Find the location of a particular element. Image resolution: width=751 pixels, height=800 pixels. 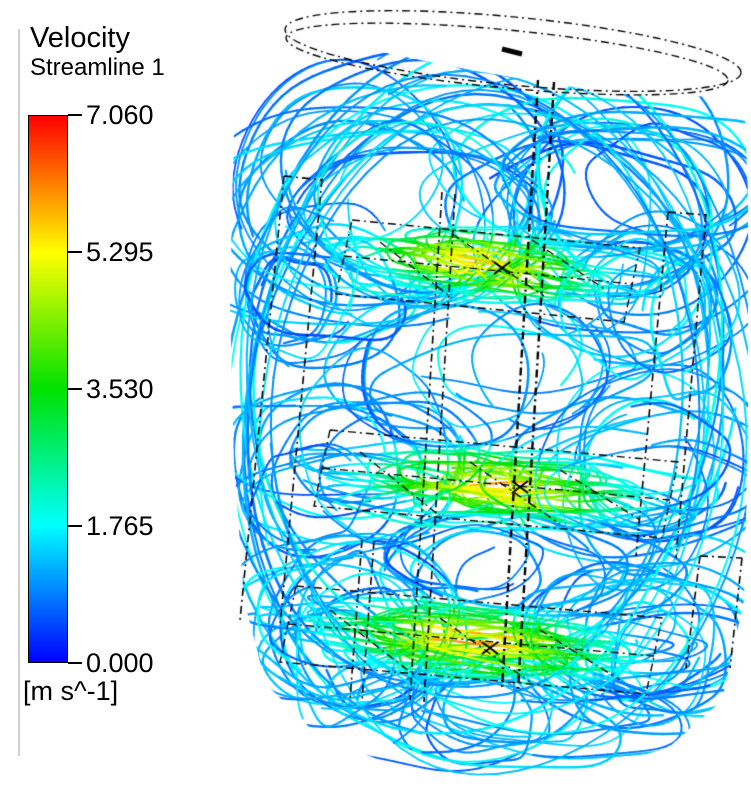

colorbar-tick-label: 3.530 is located at coordinates (120, 389).